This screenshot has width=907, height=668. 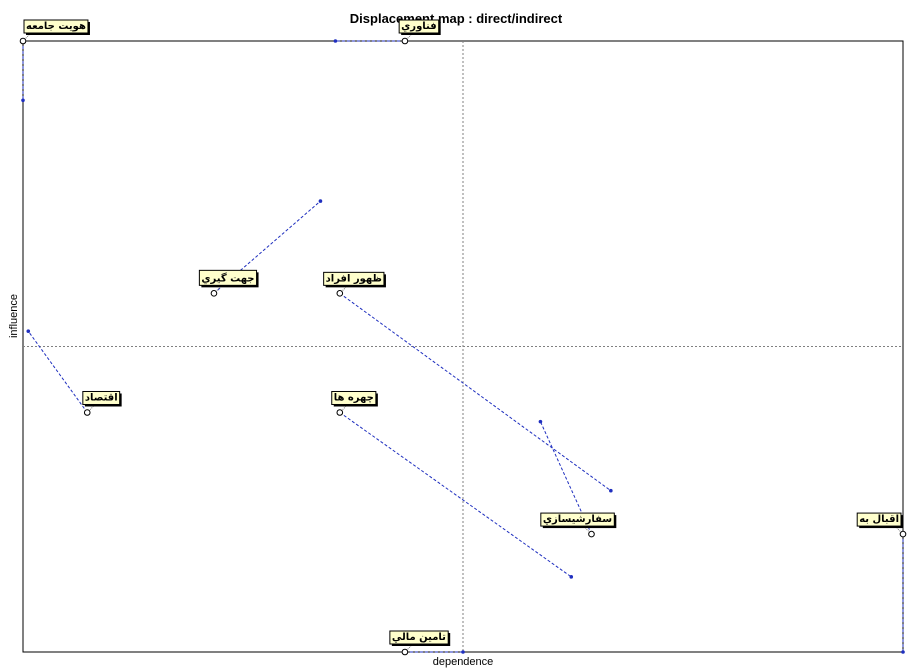 I want to click on point-label: اقتصاد, so click(x=101, y=397).